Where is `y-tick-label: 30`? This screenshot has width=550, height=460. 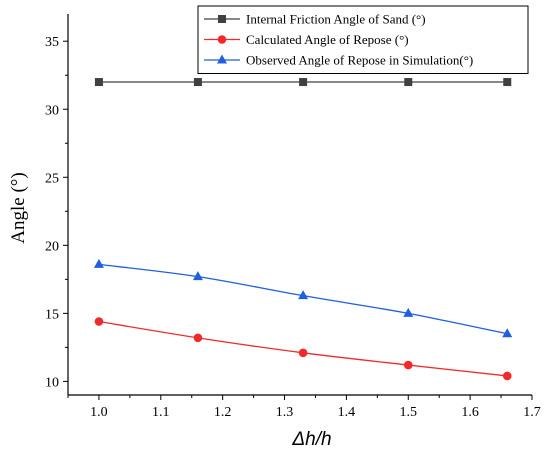
y-tick-label: 30 is located at coordinates (52, 110).